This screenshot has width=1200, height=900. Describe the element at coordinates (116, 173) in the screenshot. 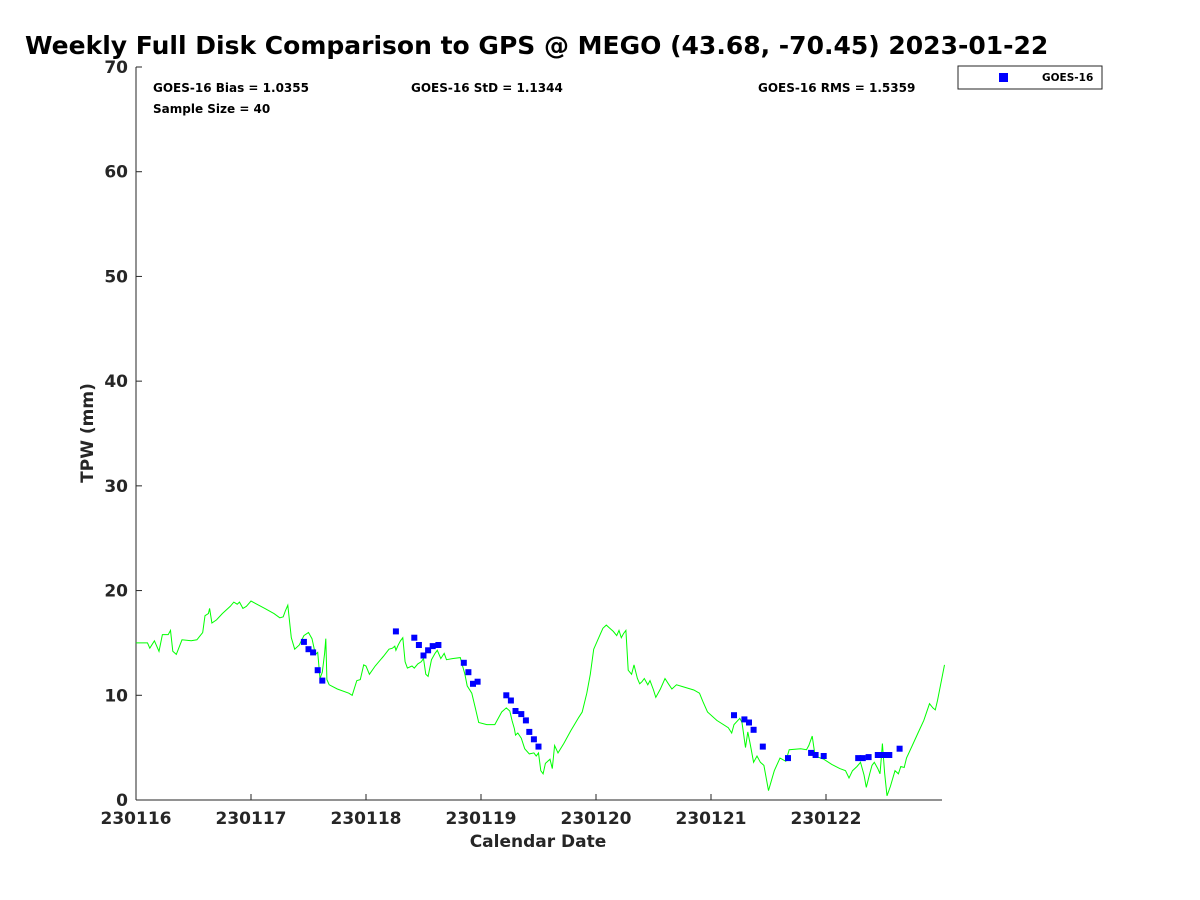

I see `y-tick-label: 60` at that location.